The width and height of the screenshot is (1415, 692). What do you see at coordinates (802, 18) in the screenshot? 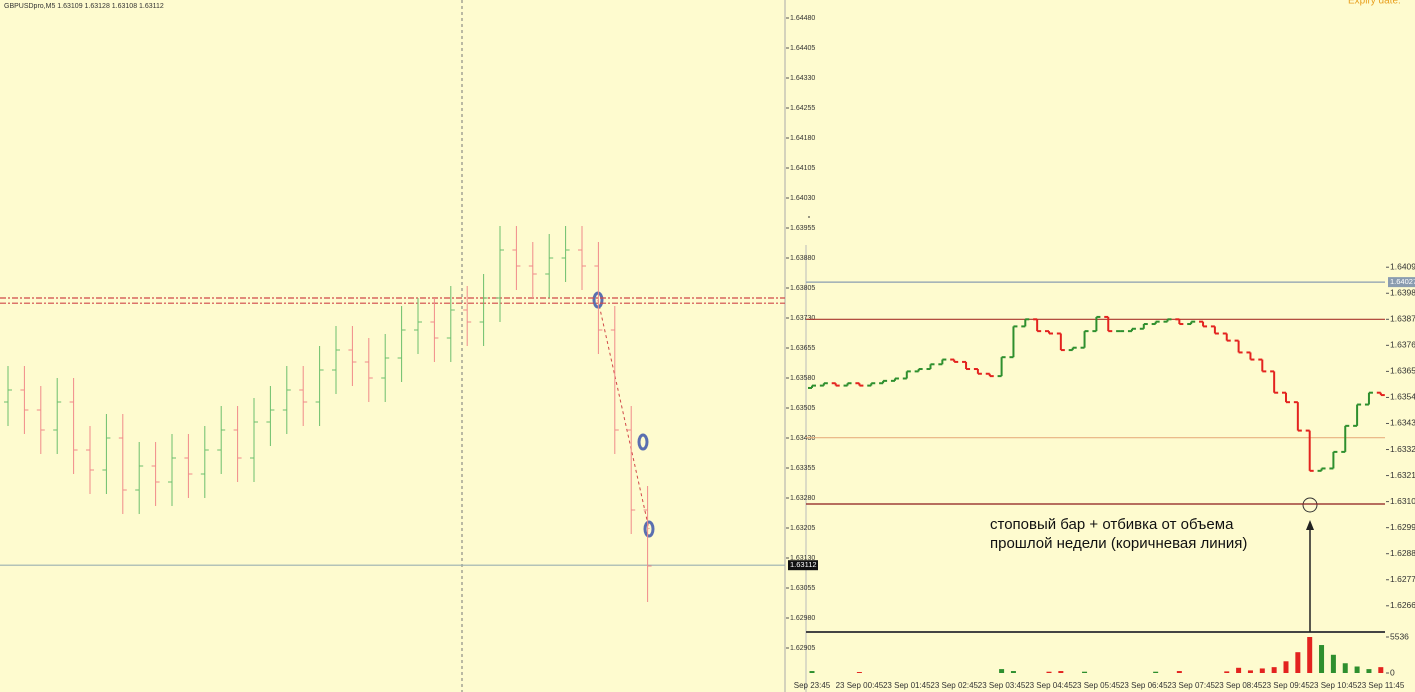
I see `y-tick-label: 1.64480` at bounding box center [802, 18].